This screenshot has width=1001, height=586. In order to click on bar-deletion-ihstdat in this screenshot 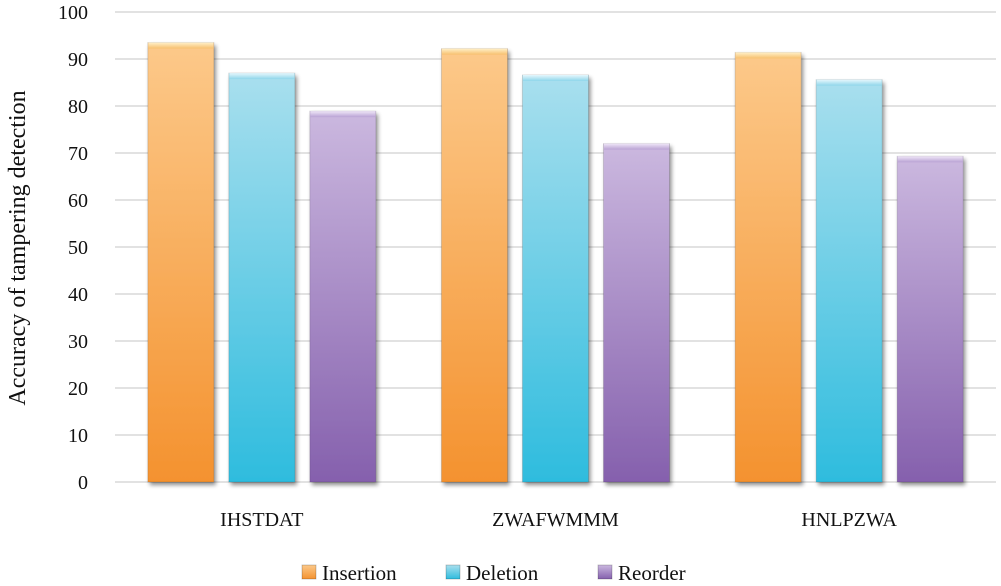, I will do `click(262, 277)`.